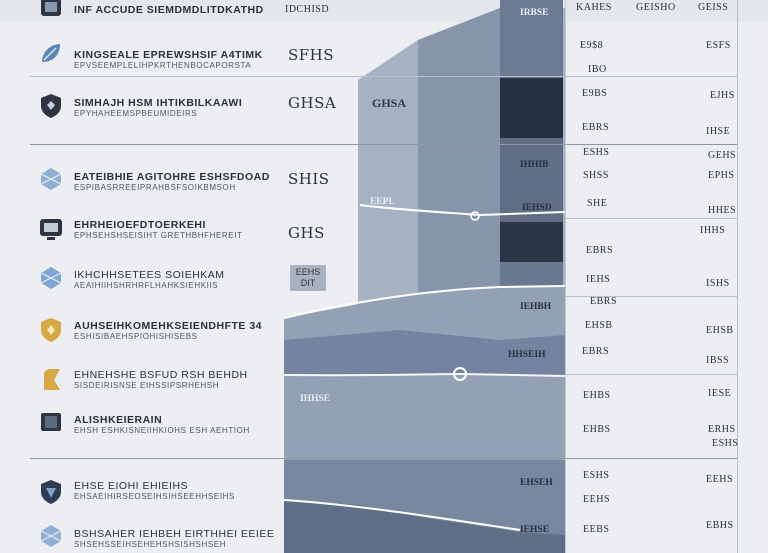 The width and height of the screenshot is (768, 553). I want to click on cell-c2: IBSS, so click(718, 360).